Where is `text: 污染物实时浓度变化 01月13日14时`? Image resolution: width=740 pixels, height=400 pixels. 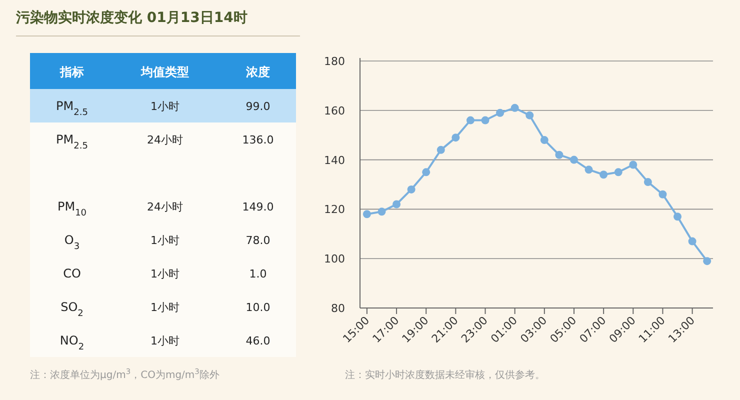
text: 污染物实时浓度变化 01月13日14时 is located at coordinates (131, 17).